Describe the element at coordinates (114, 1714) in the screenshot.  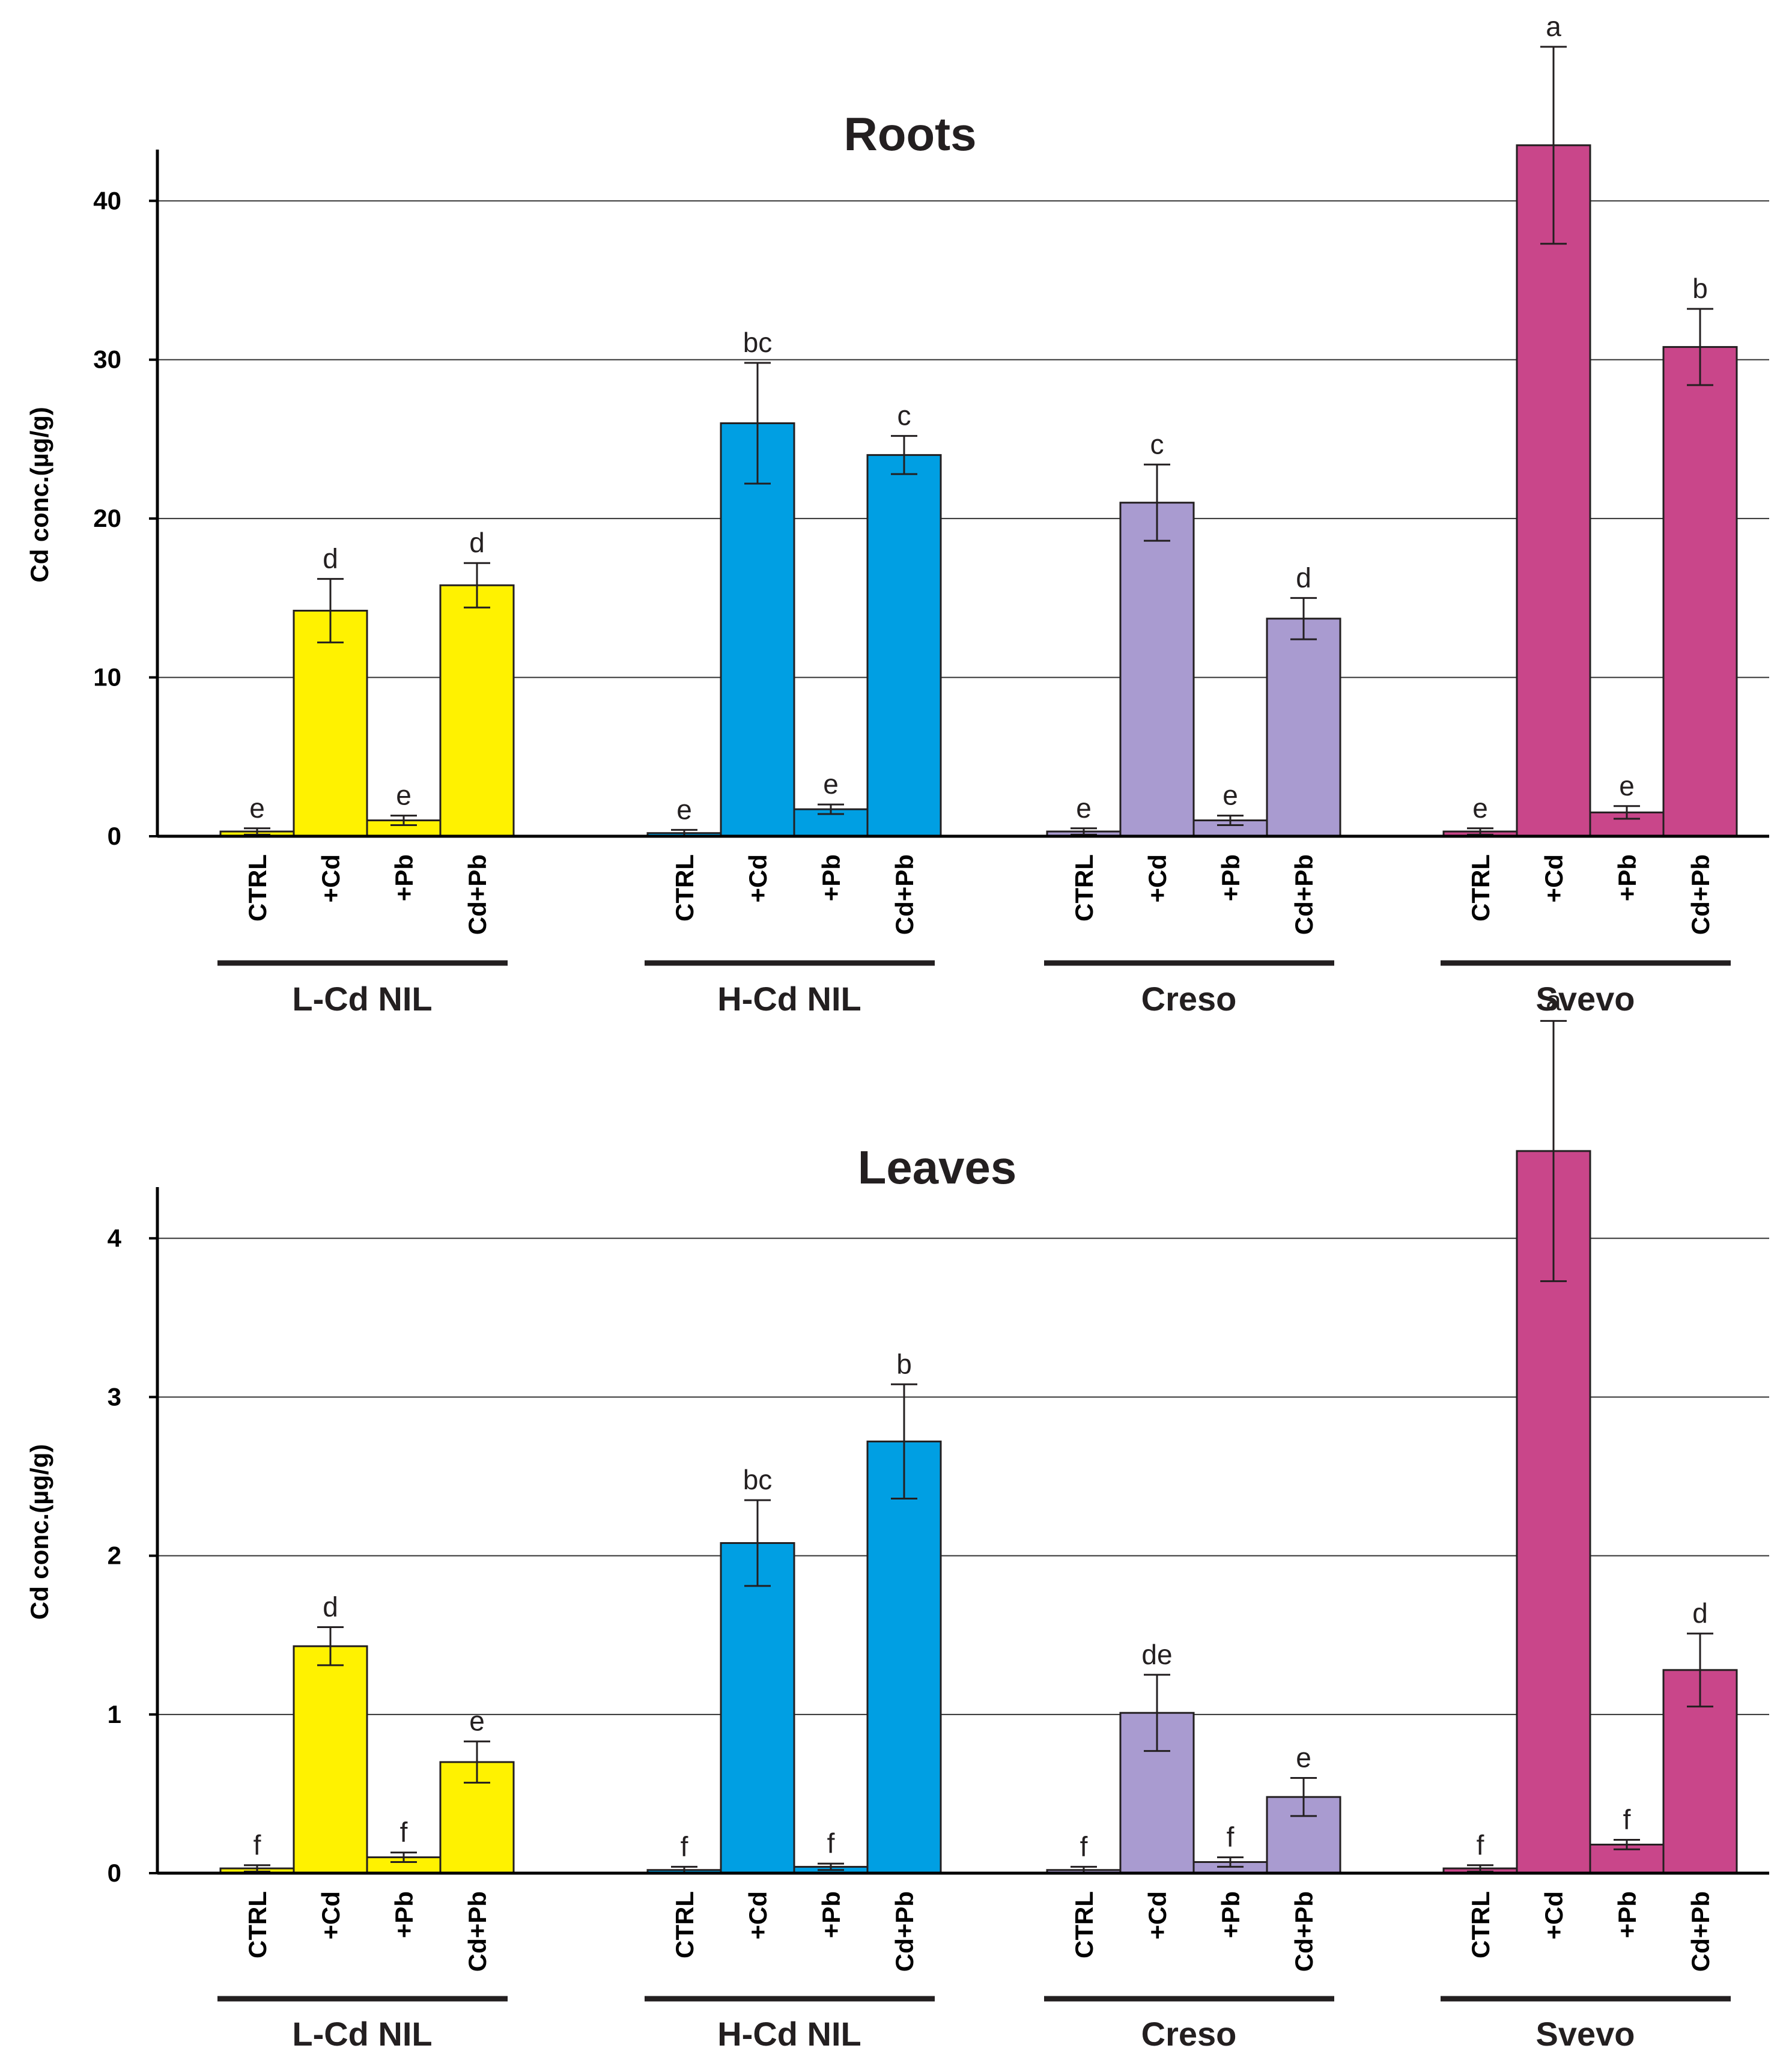
I see `y-tick-label: 1` at that location.